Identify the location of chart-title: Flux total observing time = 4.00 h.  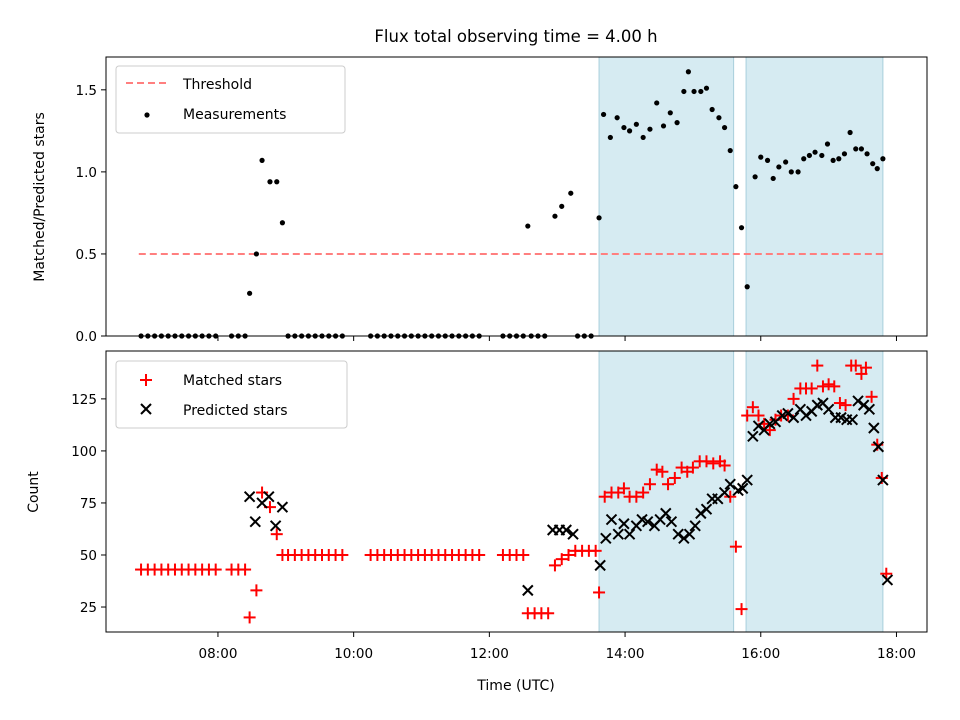
(515, 36).